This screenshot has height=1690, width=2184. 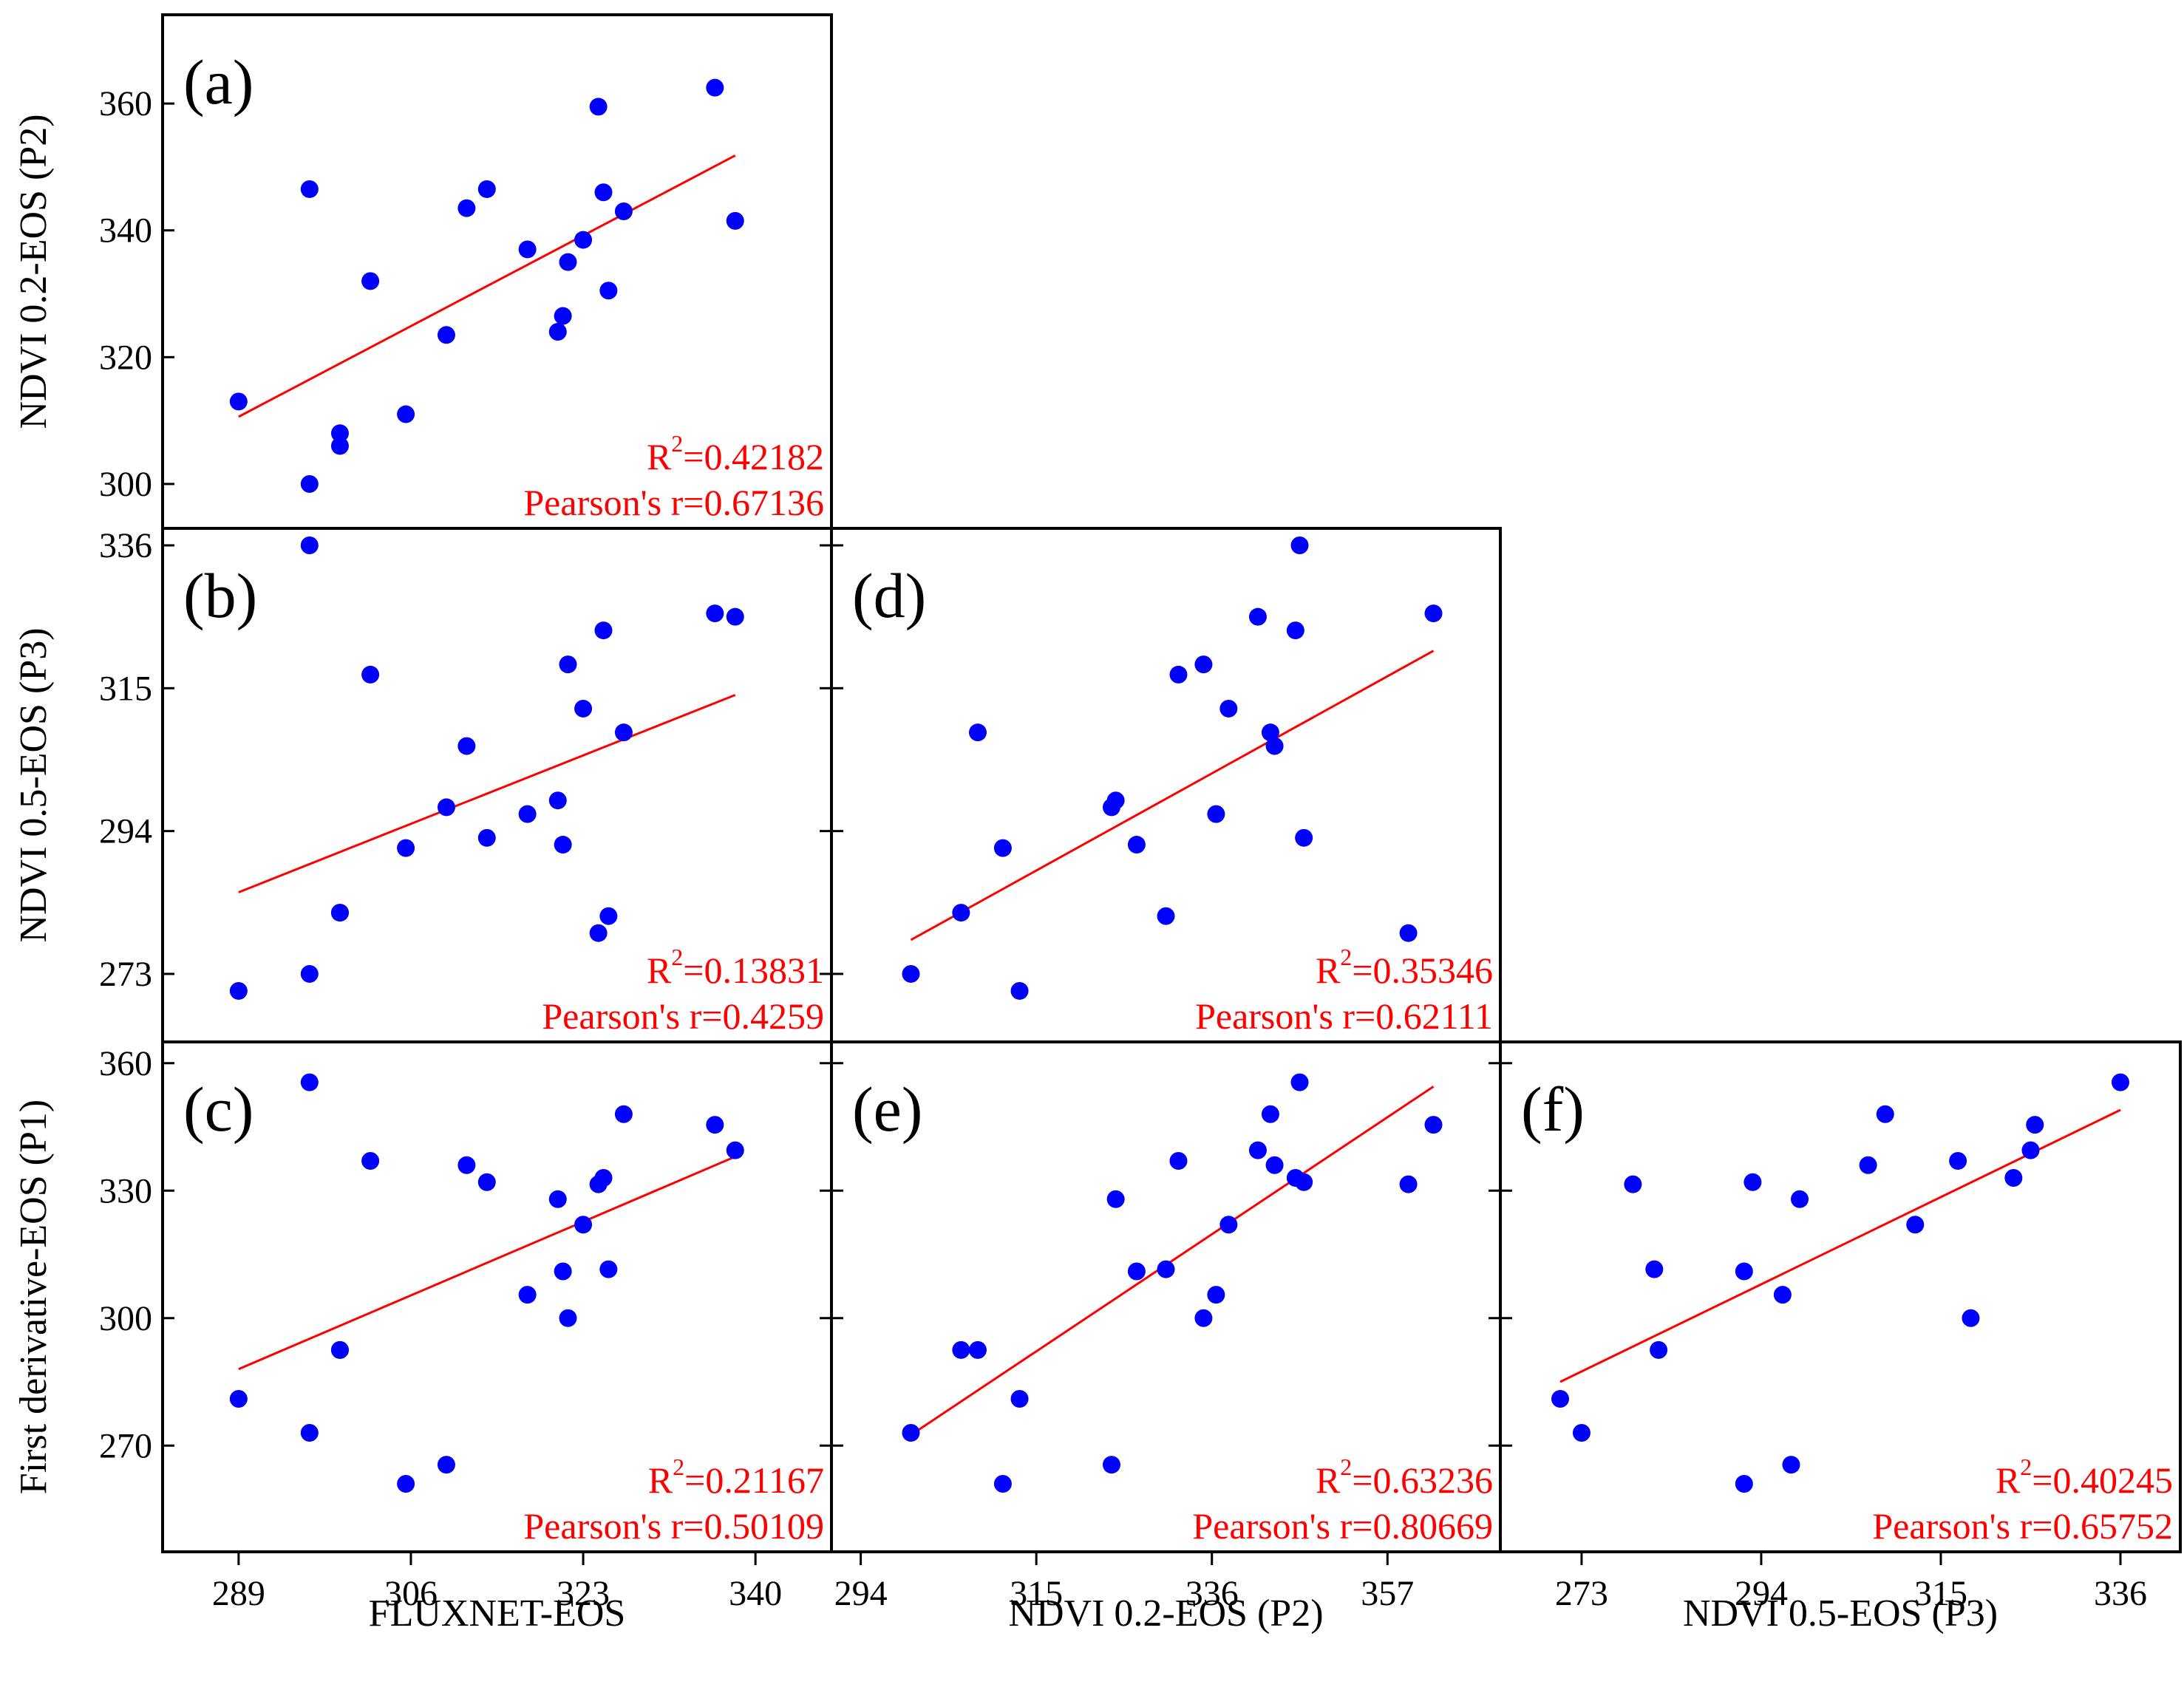 What do you see at coordinates (753, 456) in the screenshot?
I see `r-squared-value: =0.42182` at bounding box center [753, 456].